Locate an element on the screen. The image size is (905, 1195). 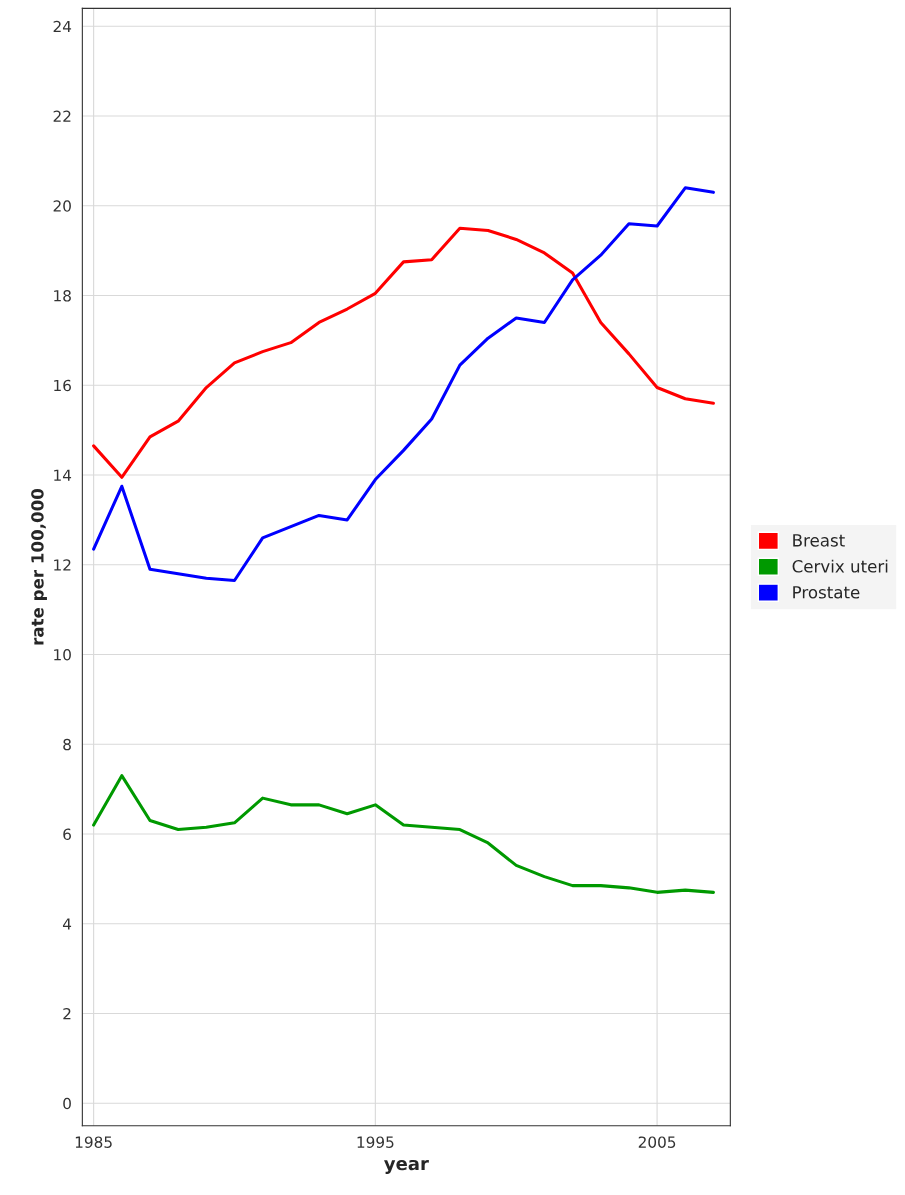
y-tick-label: 10 is located at coordinates (62, 654).